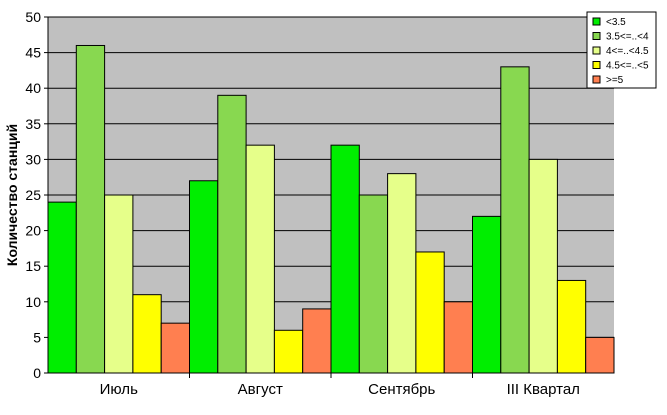 The width and height of the screenshot is (667, 415). I want to click on legend-label: 4<=..<4.5, so click(627, 51).